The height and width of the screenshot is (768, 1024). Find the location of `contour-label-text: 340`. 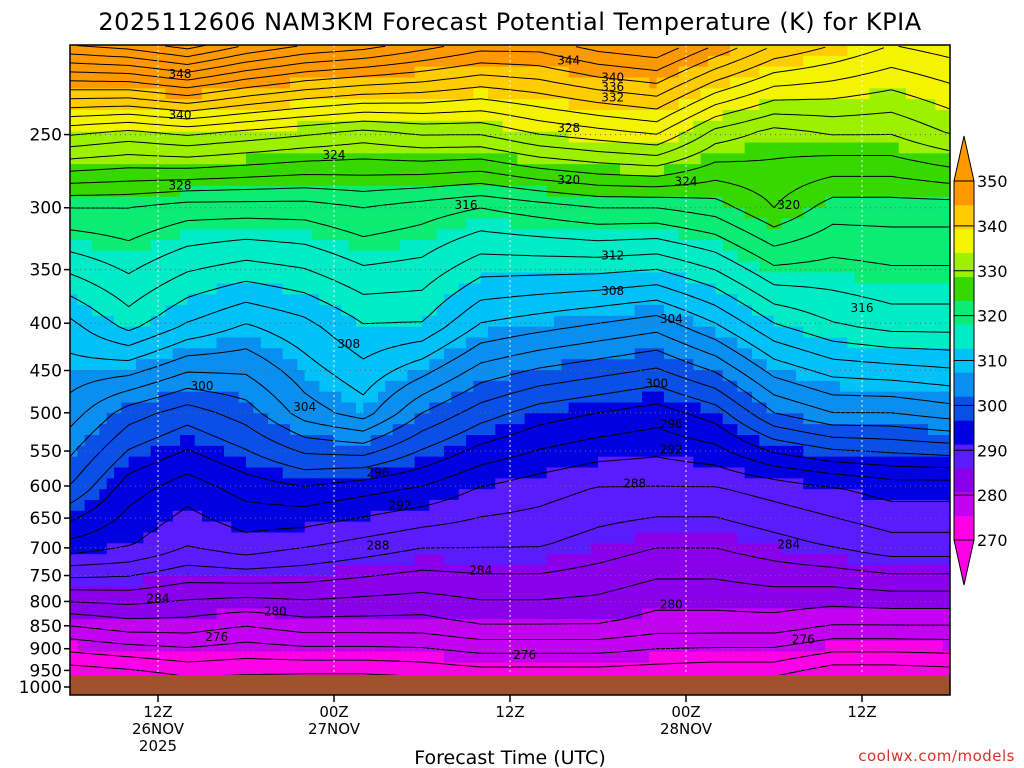

contour-label-text: 340 is located at coordinates (612, 78).